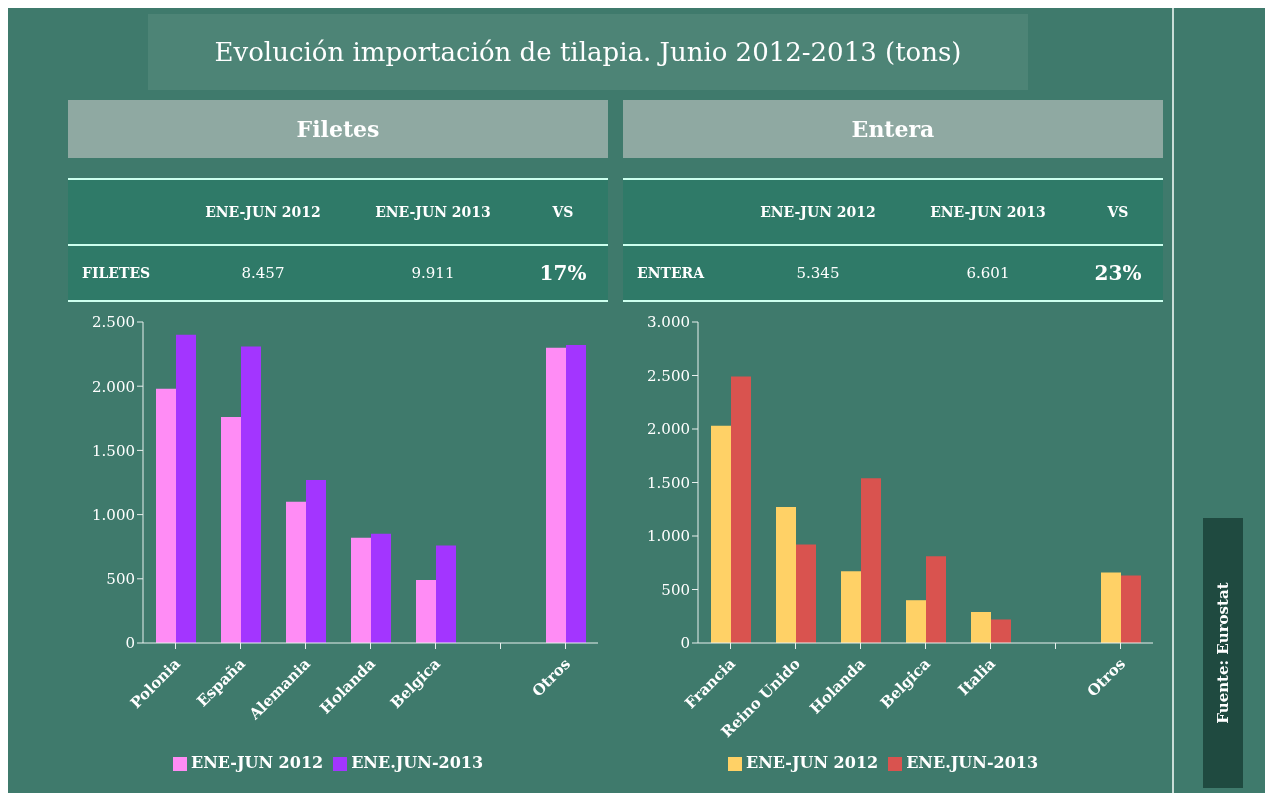 Image resolution: width=1273 pixels, height=801 pixels. I want to click on chart-title: Filetes, so click(338, 129).